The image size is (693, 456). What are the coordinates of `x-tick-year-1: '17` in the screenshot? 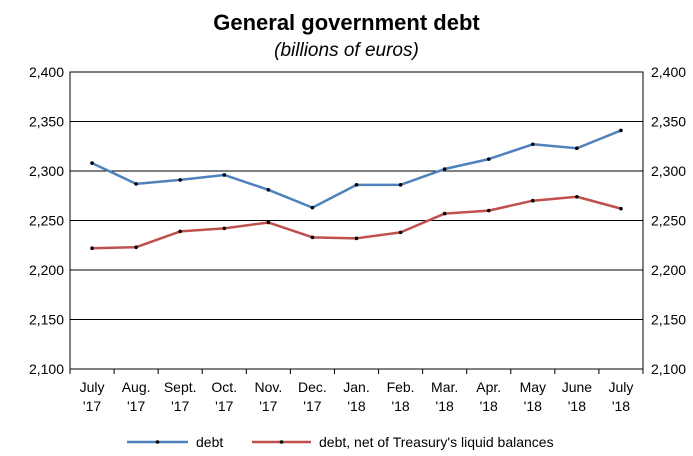 It's located at (136, 406).